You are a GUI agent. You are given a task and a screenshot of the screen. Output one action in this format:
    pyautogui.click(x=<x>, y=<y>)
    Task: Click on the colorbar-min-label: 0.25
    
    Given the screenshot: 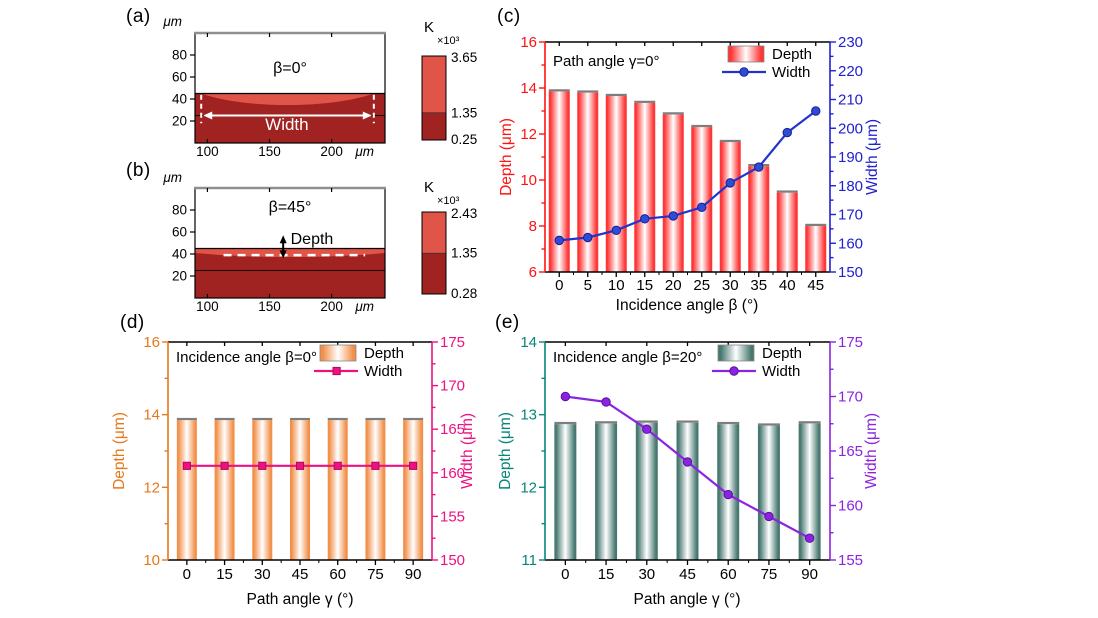 What is the action you would take?
    pyautogui.click(x=464, y=139)
    